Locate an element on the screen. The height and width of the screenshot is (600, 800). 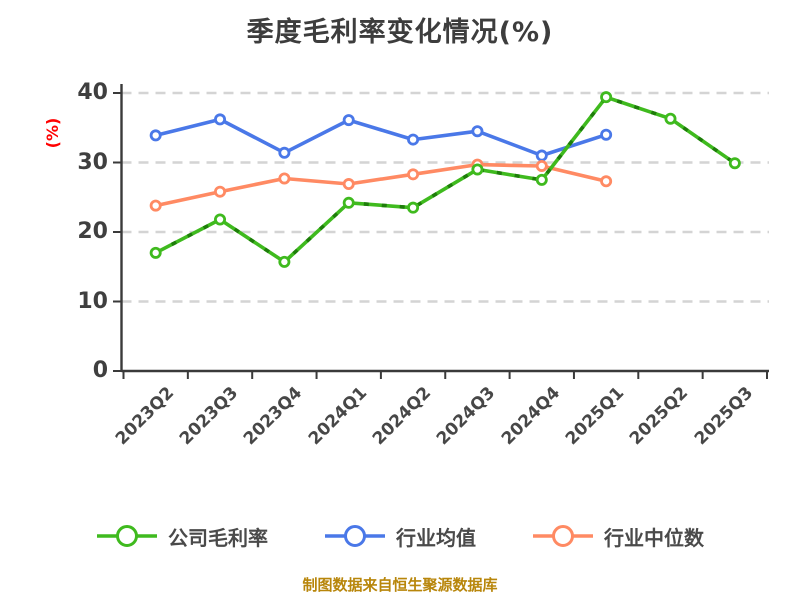
legend-label: 行业均值 is located at coordinates (436, 537).